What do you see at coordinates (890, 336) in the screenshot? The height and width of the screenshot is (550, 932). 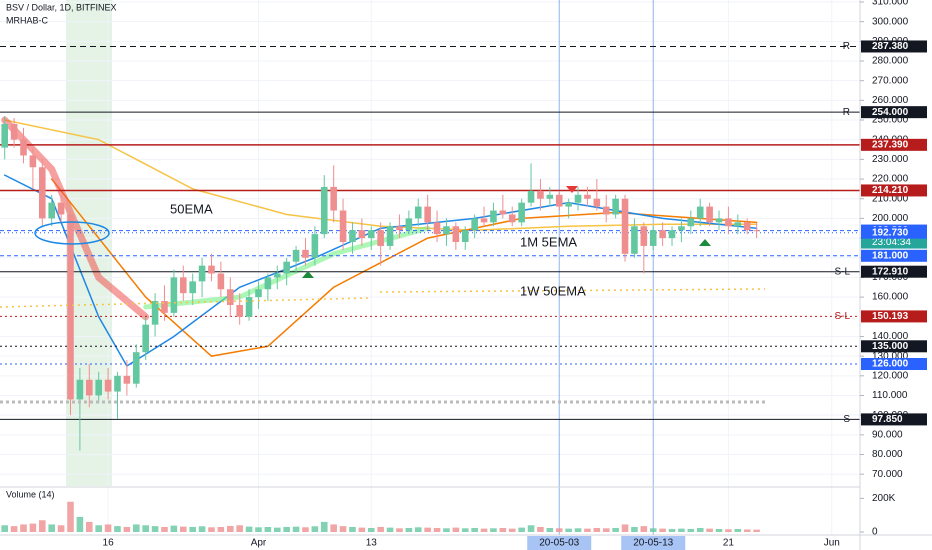 I see `y-tick-label: 140.000` at bounding box center [890, 336].